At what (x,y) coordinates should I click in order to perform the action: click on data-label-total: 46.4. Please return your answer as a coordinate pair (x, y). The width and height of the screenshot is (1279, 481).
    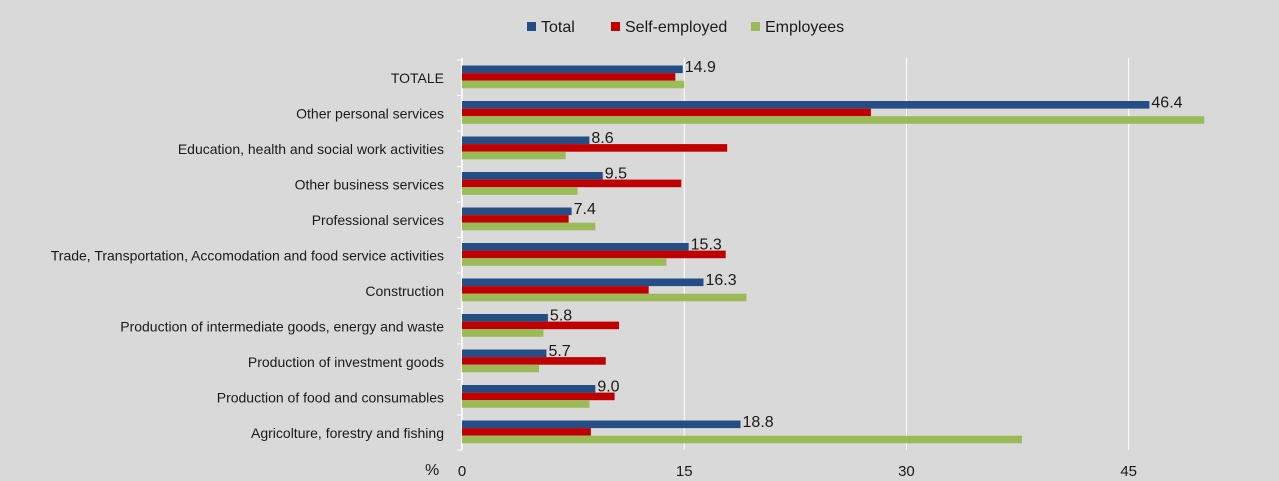
    Looking at the image, I should click on (1166, 103).